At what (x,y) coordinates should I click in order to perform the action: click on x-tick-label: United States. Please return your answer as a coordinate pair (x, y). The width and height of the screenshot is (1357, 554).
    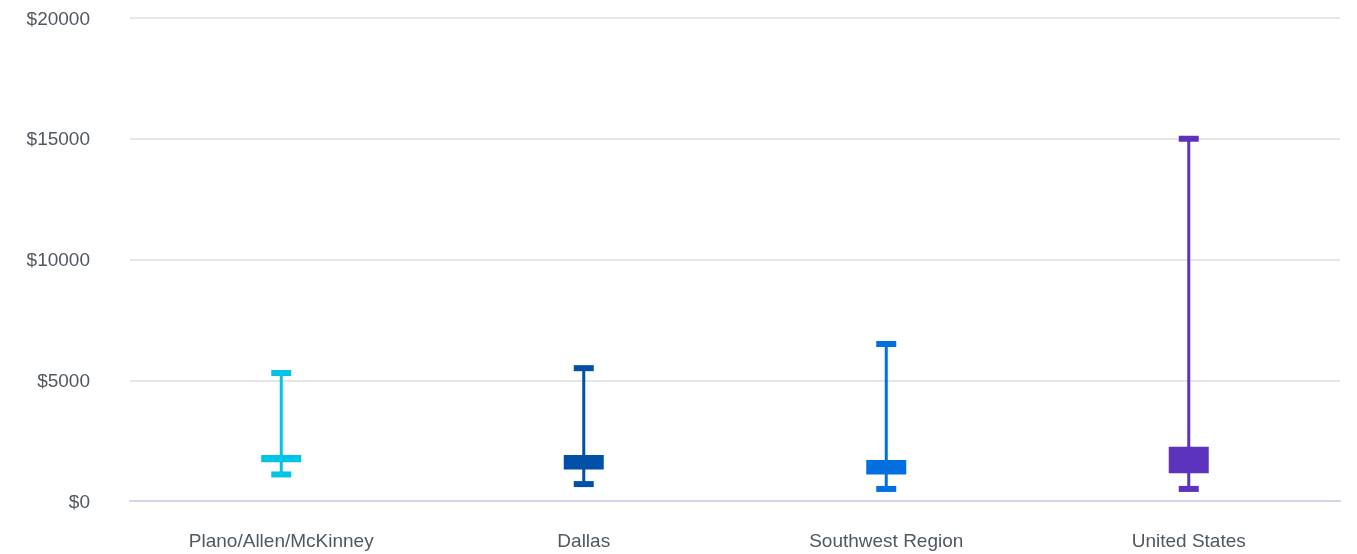
    Looking at the image, I should click on (1188, 540).